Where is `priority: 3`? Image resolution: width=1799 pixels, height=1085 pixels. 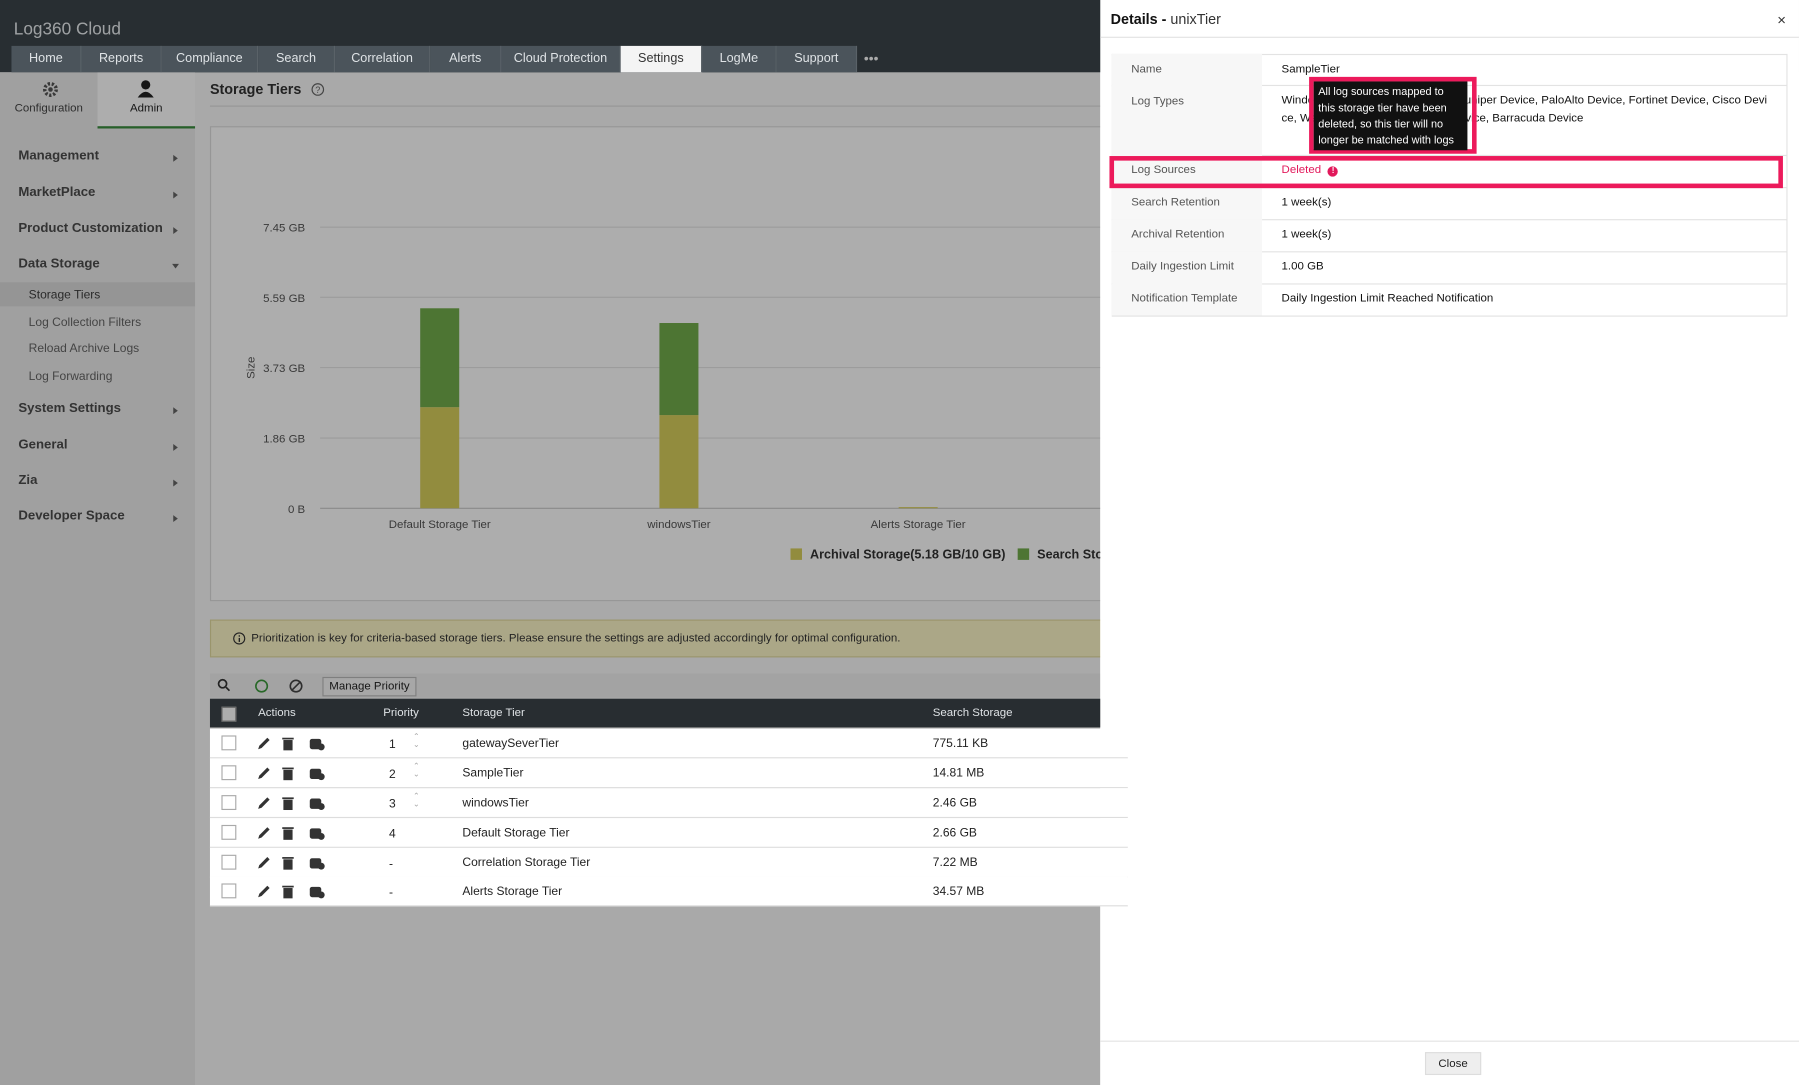 priority: 3 is located at coordinates (392, 804).